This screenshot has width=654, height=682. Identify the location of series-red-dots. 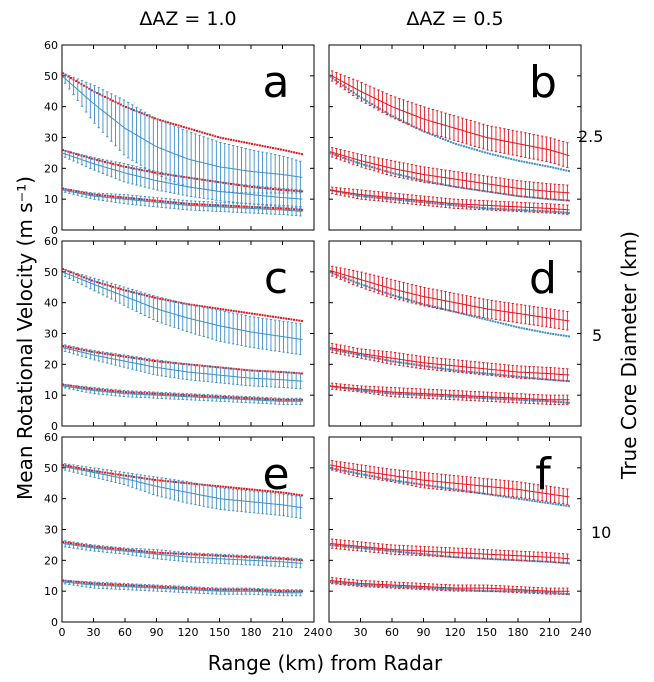
(182, 586).